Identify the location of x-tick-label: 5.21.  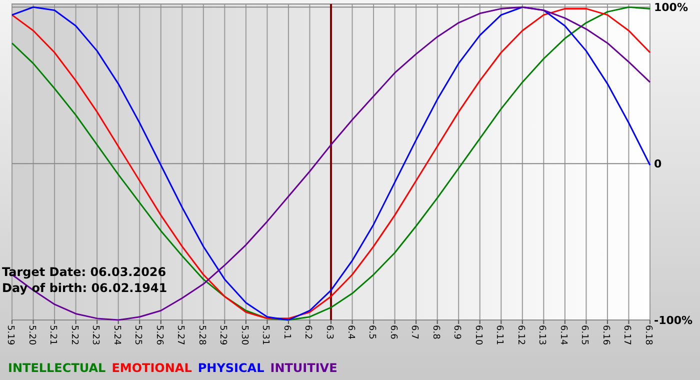
(53, 335).